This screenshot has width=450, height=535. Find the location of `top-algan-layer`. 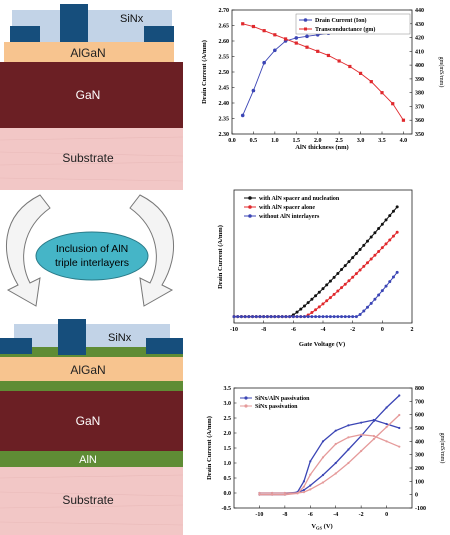

top-algan-layer is located at coordinates (89, 52).